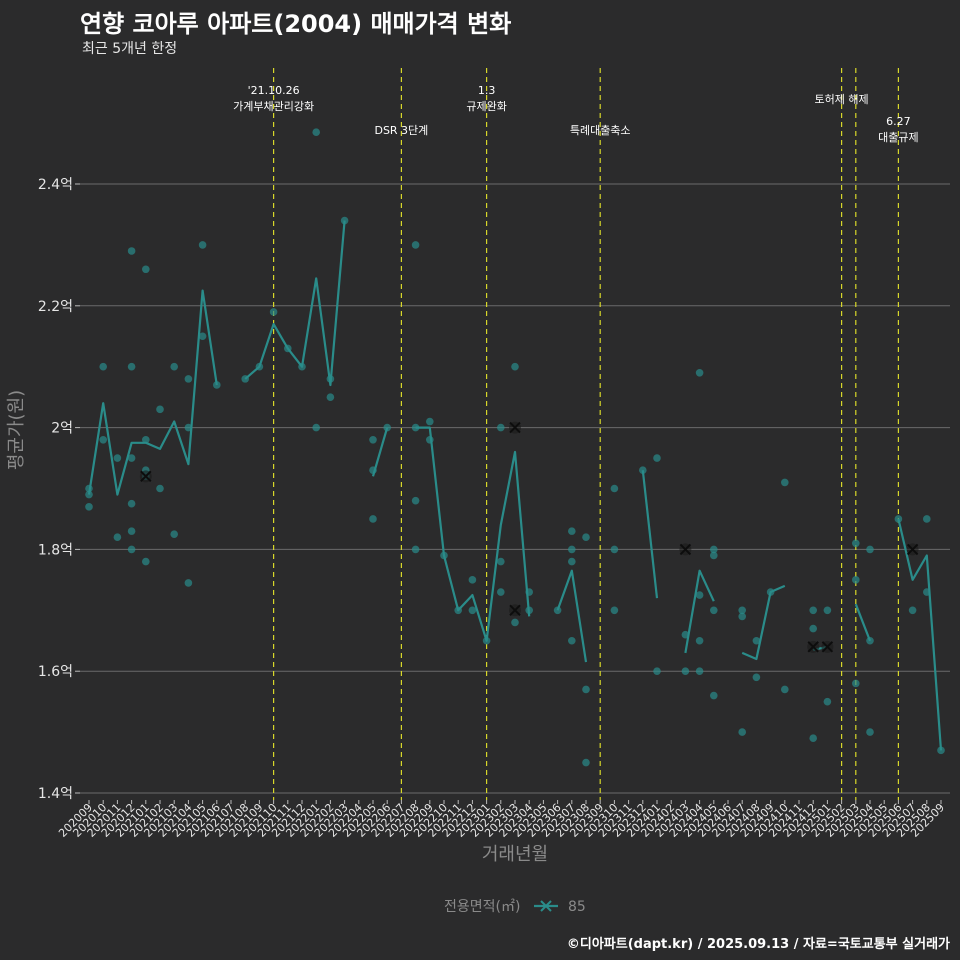  What do you see at coordinates (842, 99) in the screenshot?
I see `policy-annotation: 토허제 해제` at bounding box center [842, 99].